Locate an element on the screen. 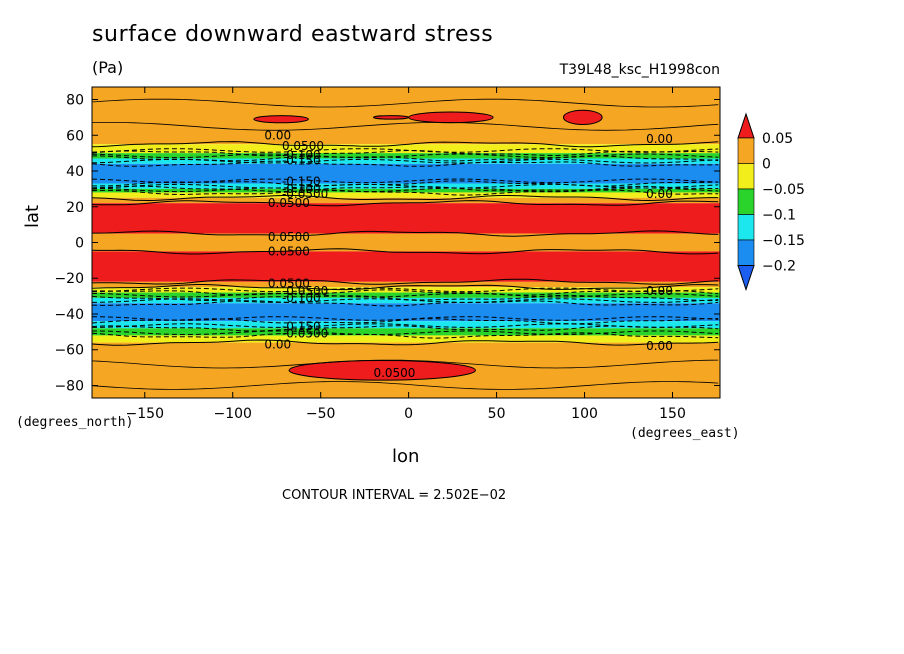 The image size is (904, 654). colorbar-label-5: −0.2 is located at coordinates (779, 267).